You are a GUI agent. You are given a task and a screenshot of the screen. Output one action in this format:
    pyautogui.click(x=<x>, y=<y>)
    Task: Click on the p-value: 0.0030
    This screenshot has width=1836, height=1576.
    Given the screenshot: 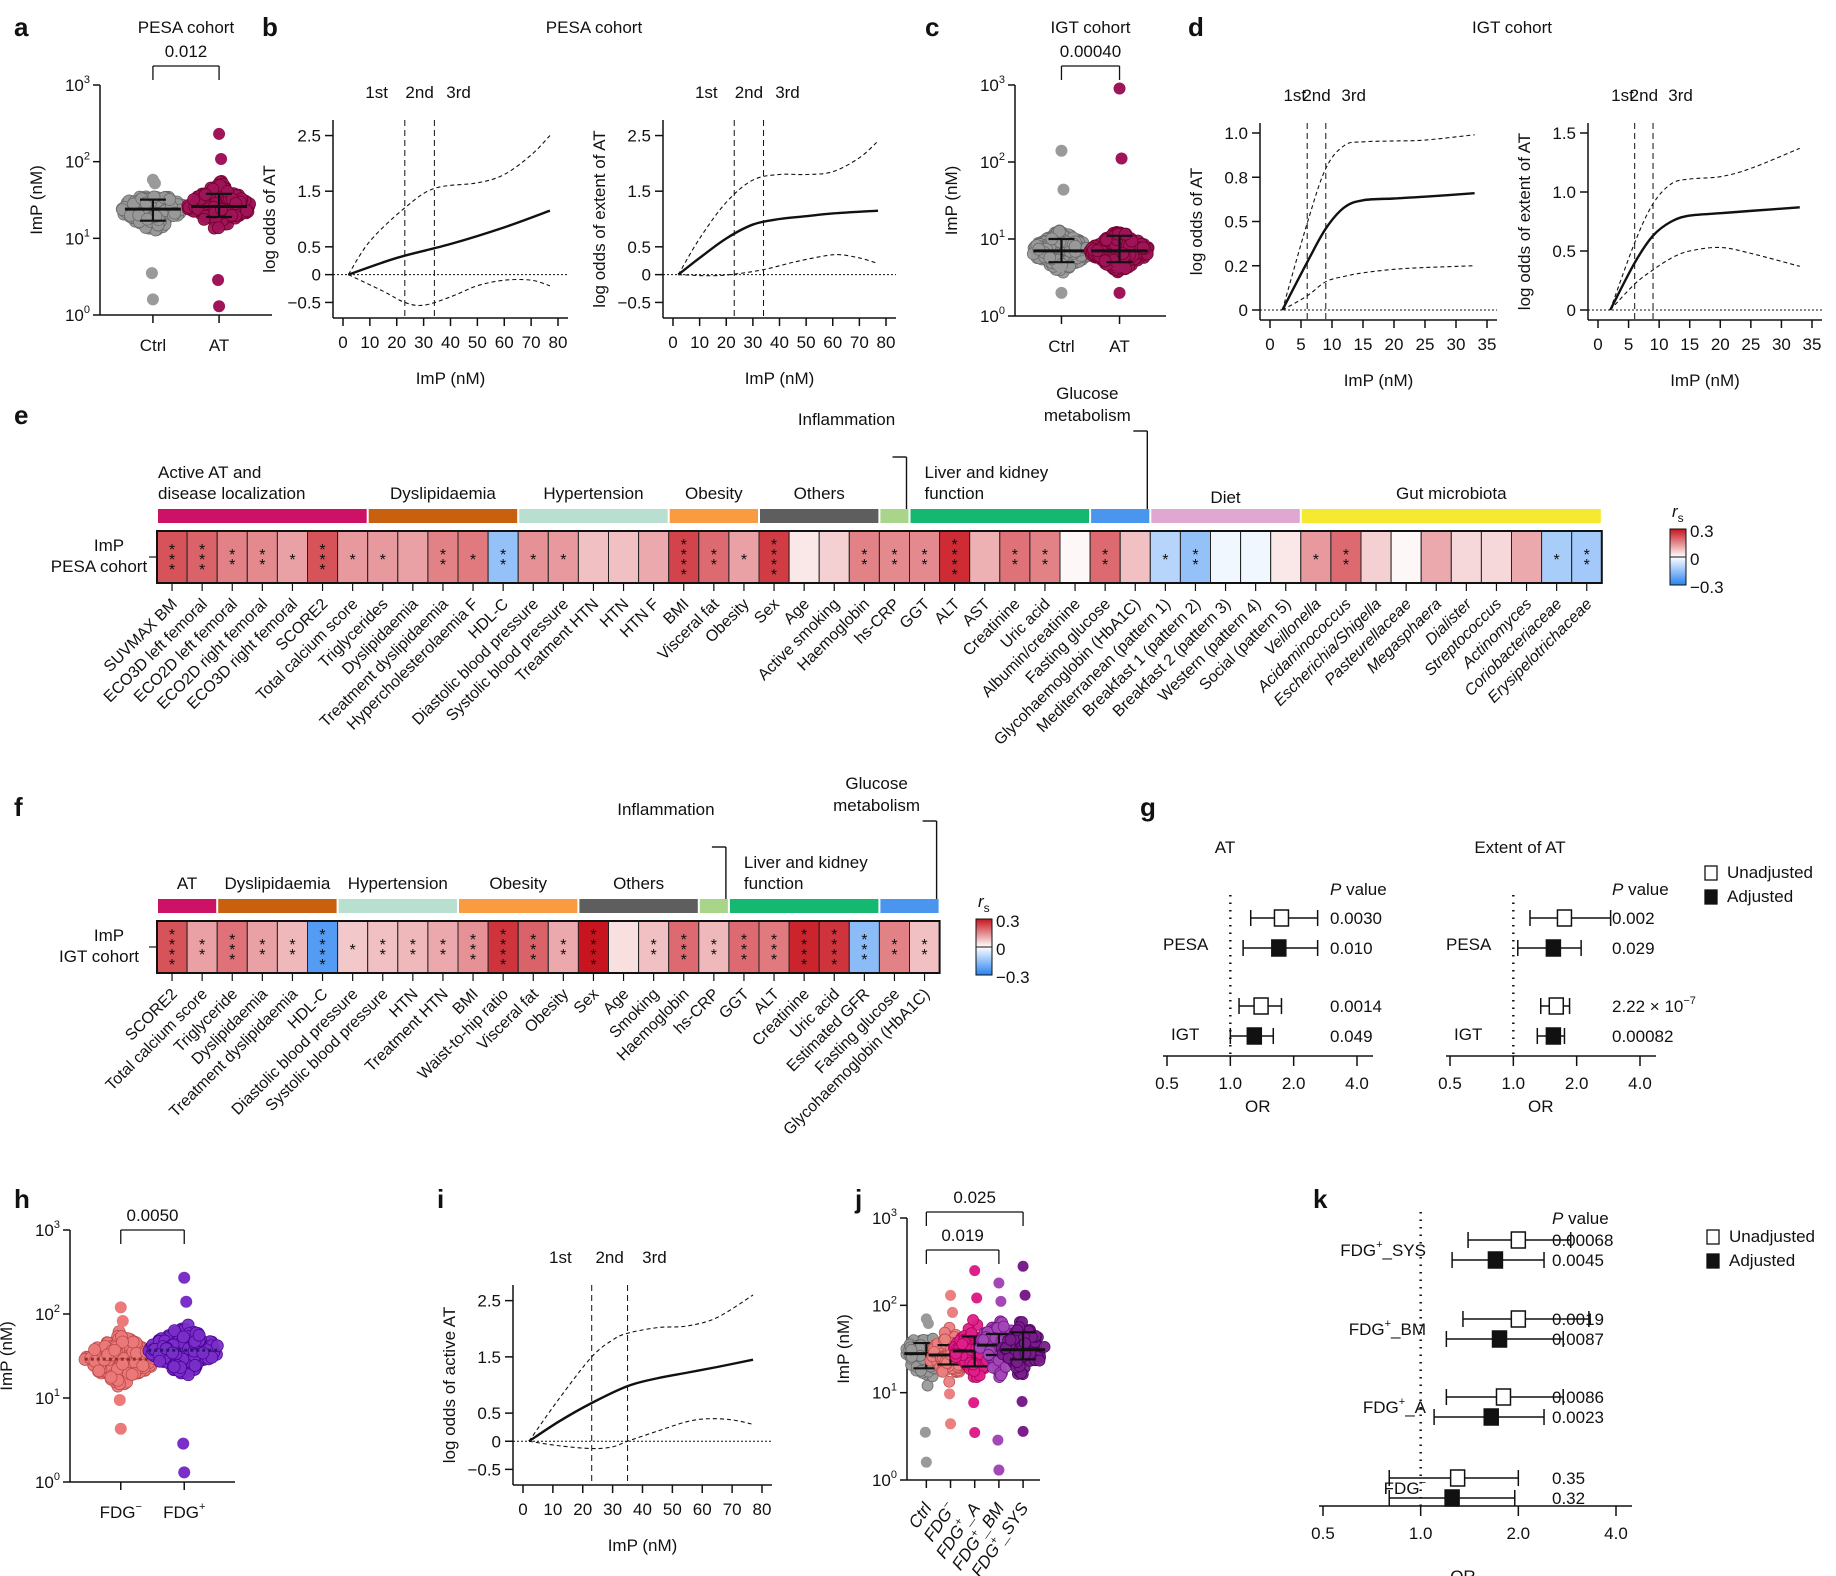 What is the action you would take?
    pyautogui.click(x=1356, y=918)
    